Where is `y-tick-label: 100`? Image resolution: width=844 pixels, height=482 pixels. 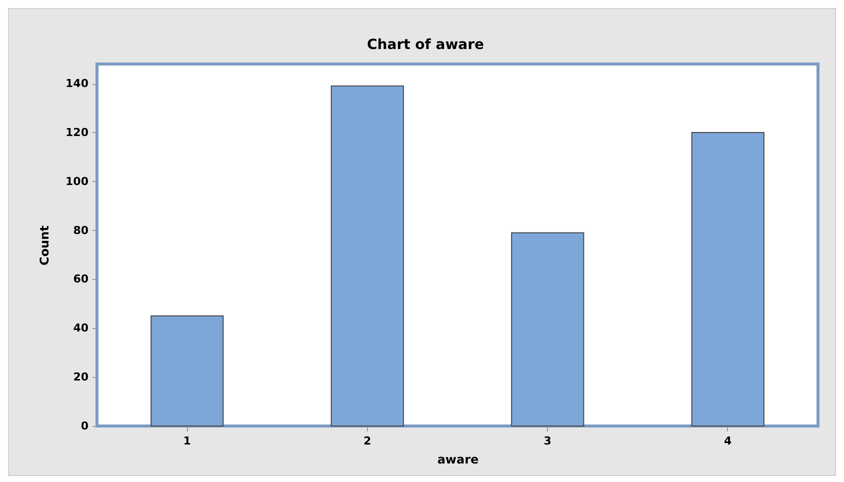 y-tick-label: 100 is located at coordinates (77, 181).